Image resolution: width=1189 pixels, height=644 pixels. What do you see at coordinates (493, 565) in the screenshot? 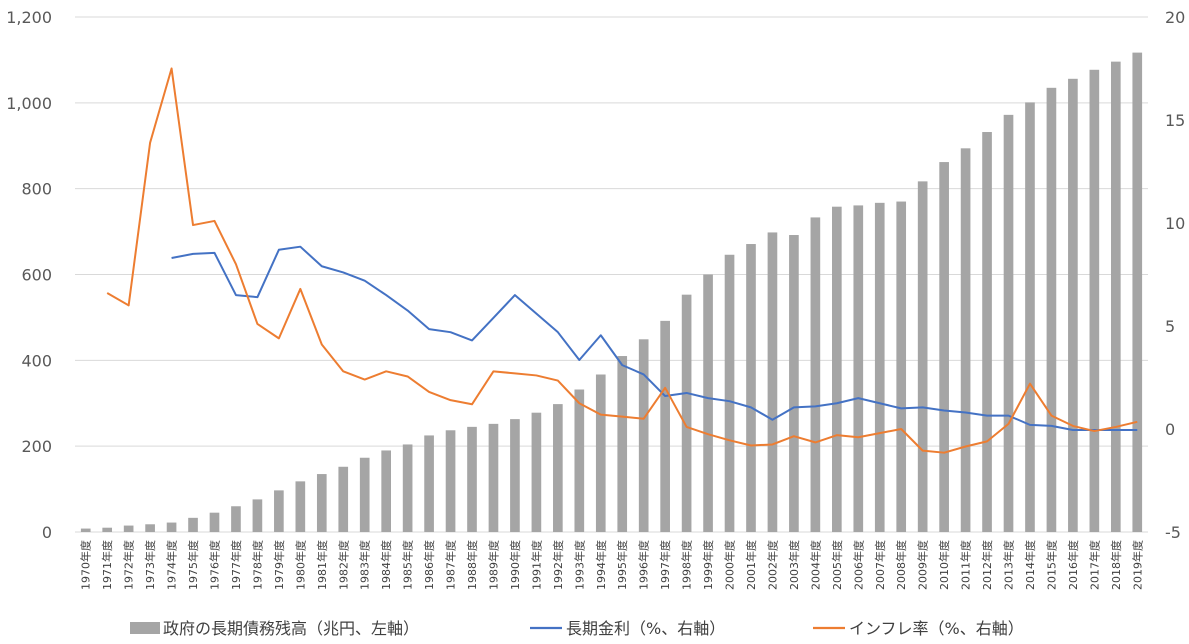
I see `x-tick-label: 1989年度` at bounding box center [493, 565].